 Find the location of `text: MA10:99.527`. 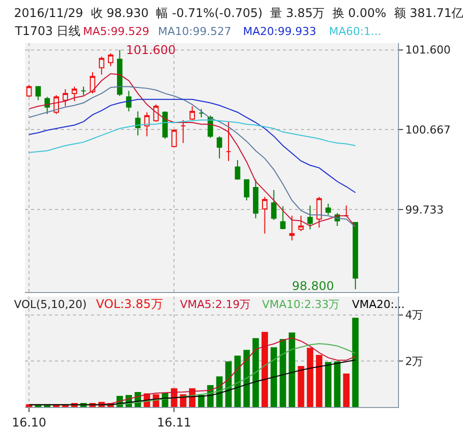

text: MA10:99.527 is located at coordinates (195, 31).